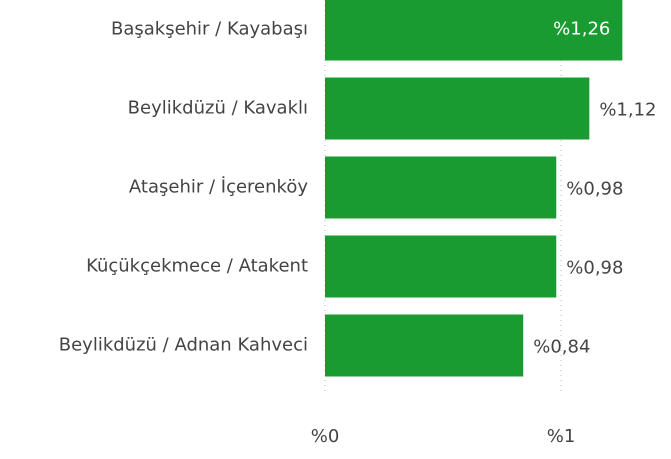 The height and width of the screenshot is (459, 671). I want to click on value-label: %1,26, so click(581, 29).